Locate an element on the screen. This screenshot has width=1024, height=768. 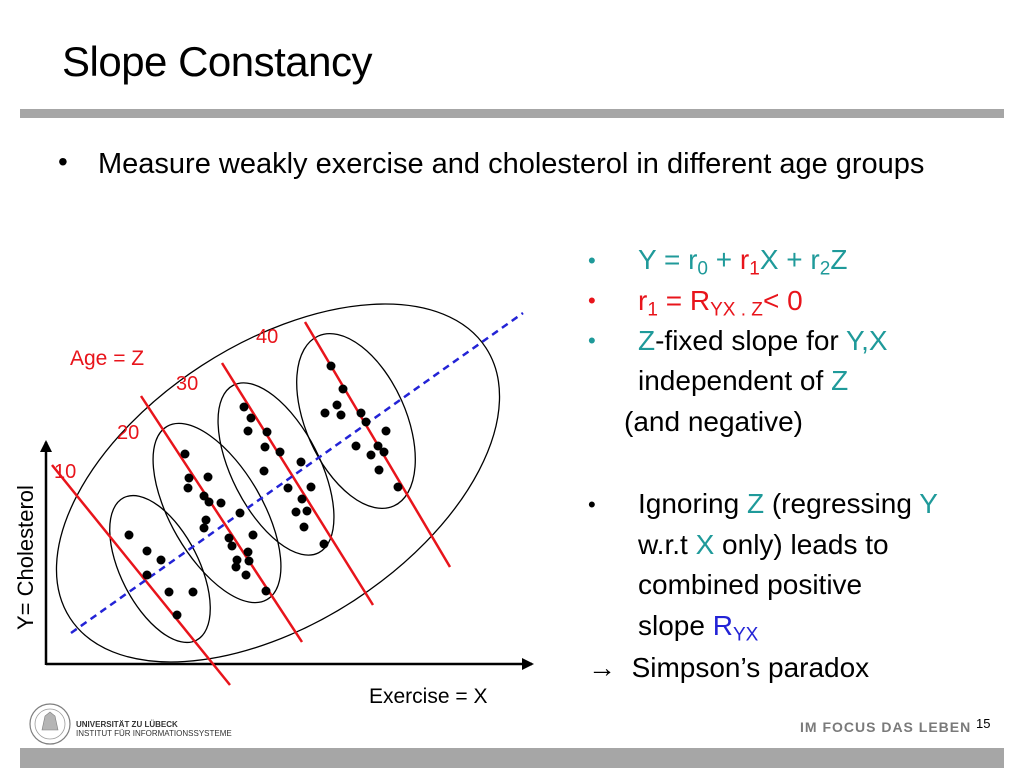
text-negative: (and negative) is located at coordinates (714, 421).